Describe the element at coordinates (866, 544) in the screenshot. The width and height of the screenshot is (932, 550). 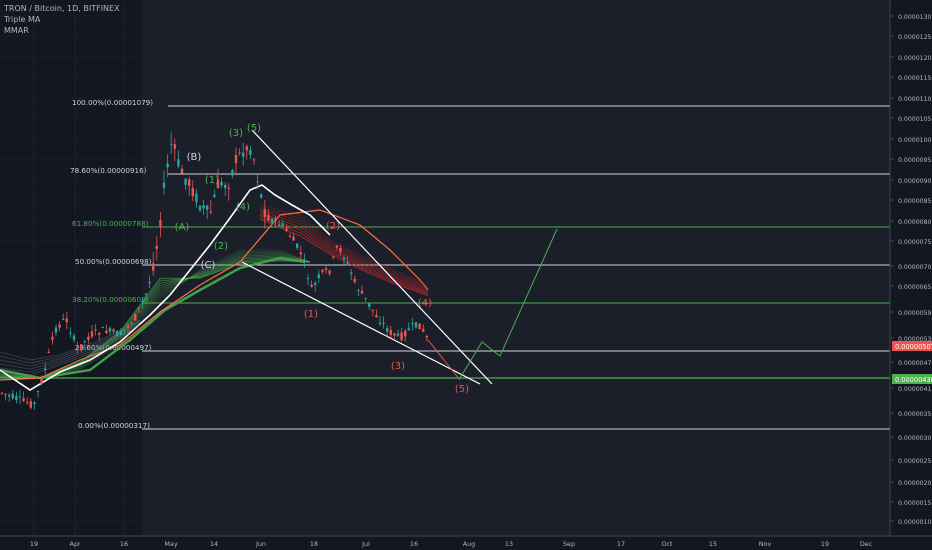
I see `time-tick-label: Dec` at that location.